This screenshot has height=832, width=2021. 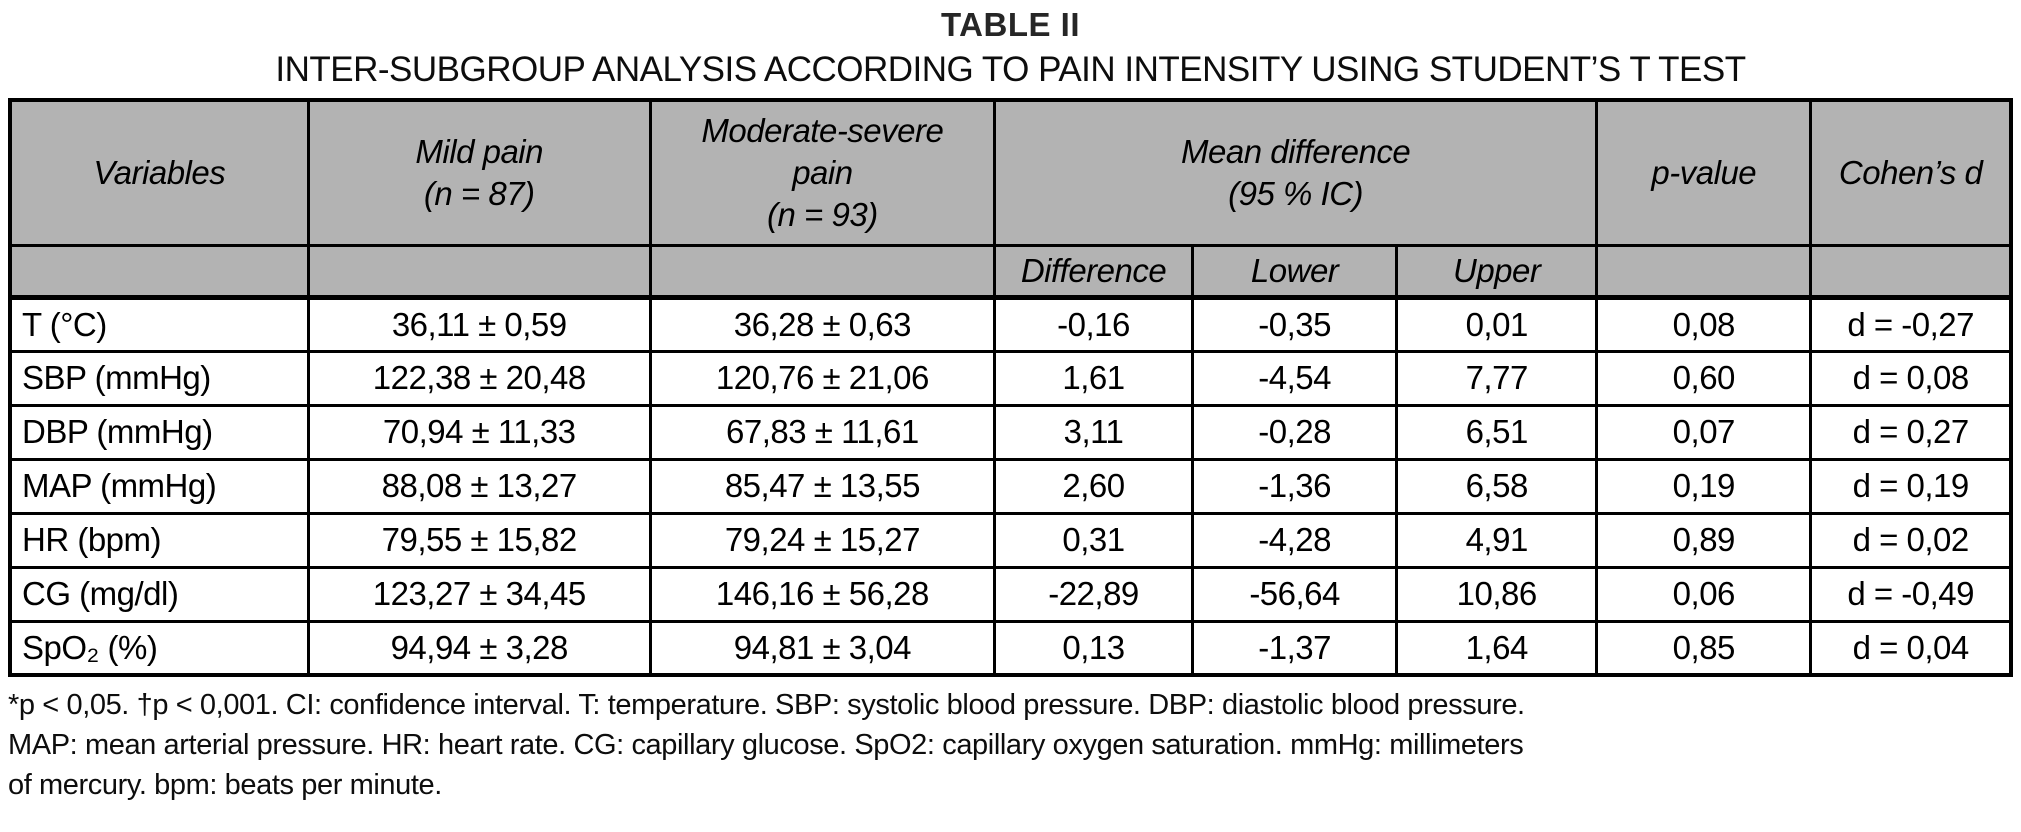 What do you see at coordinates (1911, 324) in the screenshot?
I see `cell-cohens-d: d = -0,27` at bounding box center [1911, 324].